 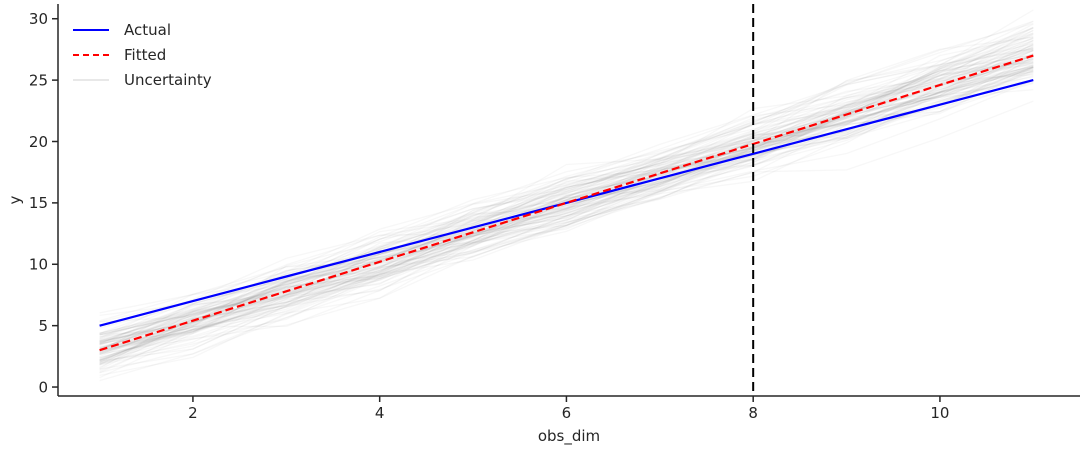 I want to click on x-tick-label: 10, so click(x=939, y=413).